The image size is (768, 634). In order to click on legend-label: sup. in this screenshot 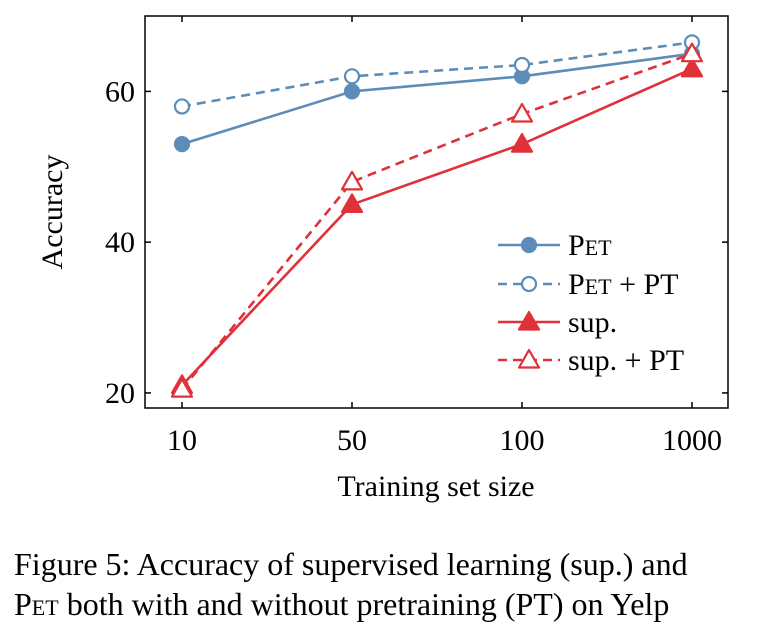, I will do `click(592, 322)`.